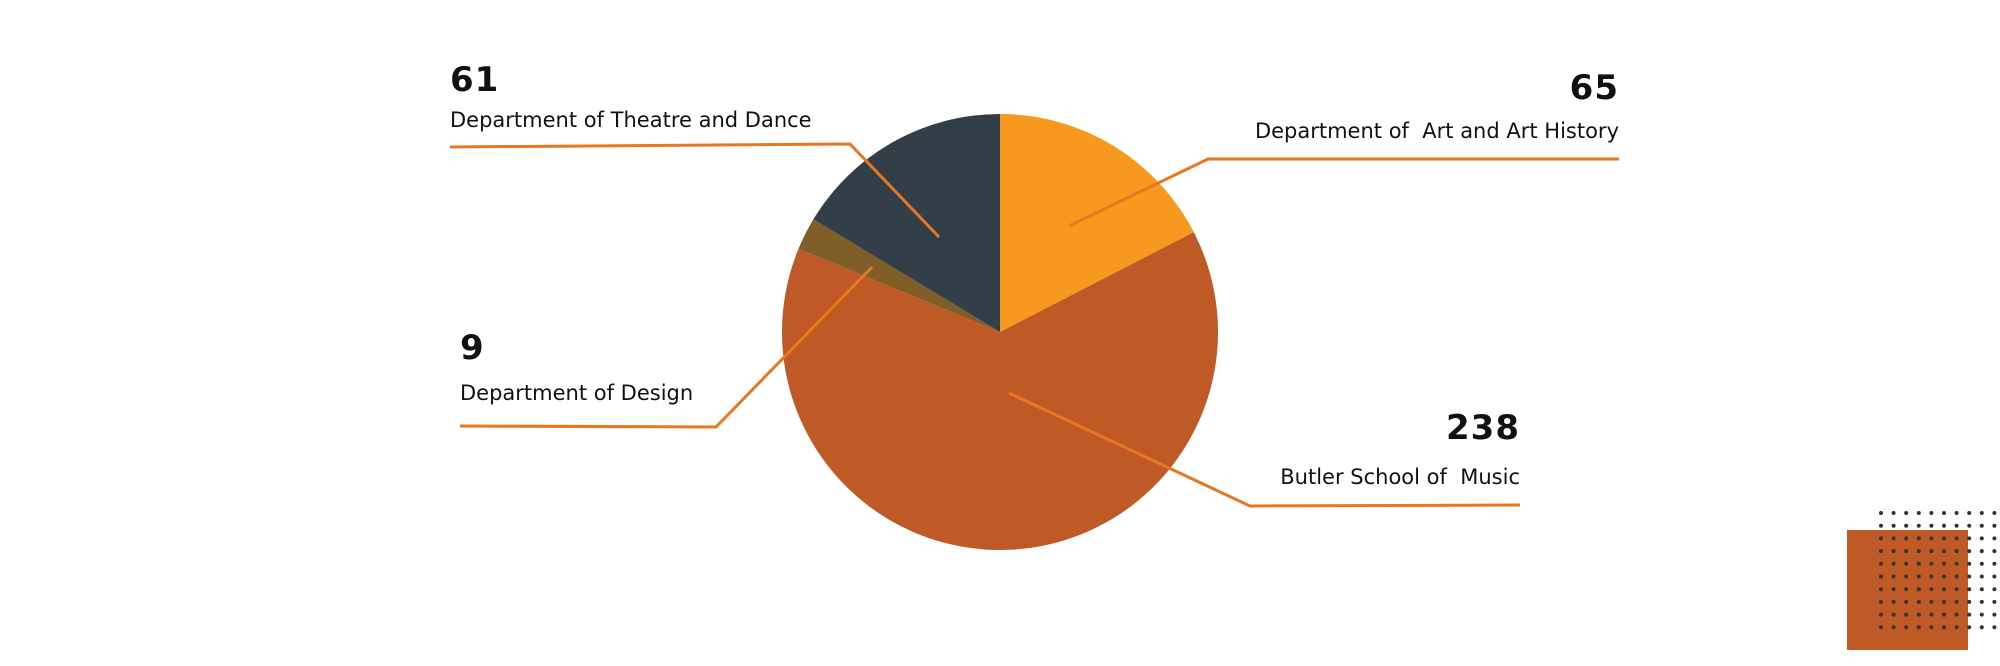 This screenshot has height=666, width=2000. Describe the element at coordinates (472, 348) in the screenshot. I see `value-label-design: 9` at that location.